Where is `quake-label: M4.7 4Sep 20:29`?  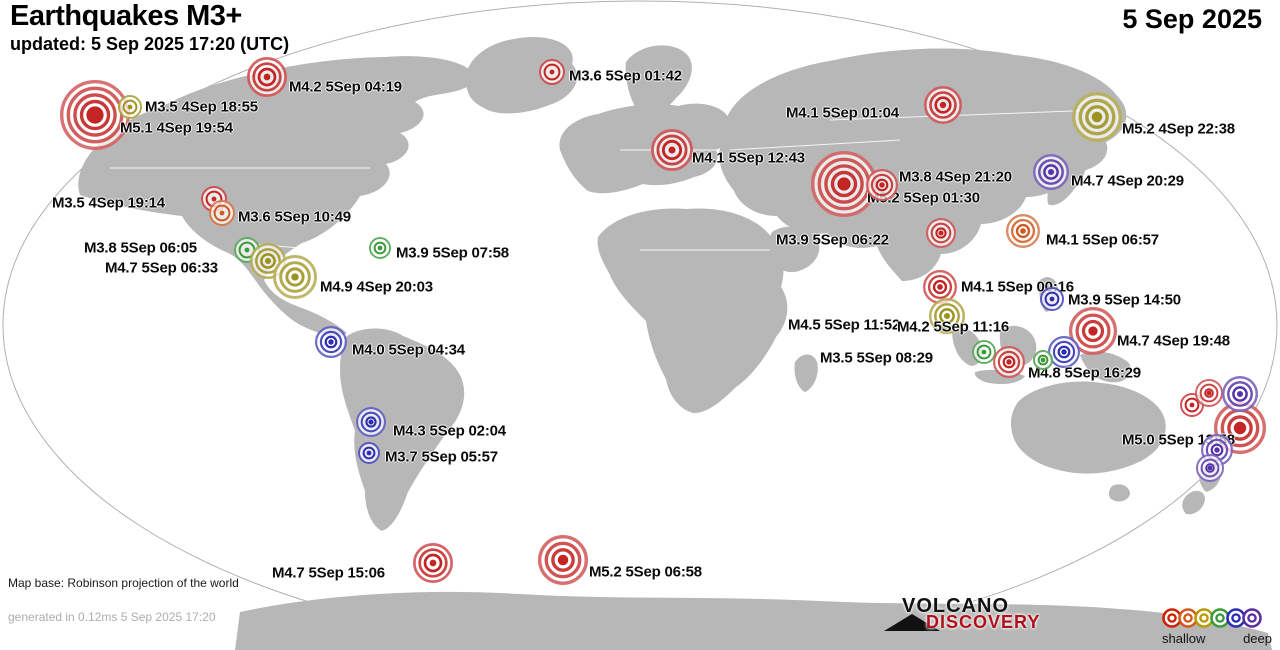
quake-label: M4.7 4Sep 20:29 is located at coordinates (1127, 181).